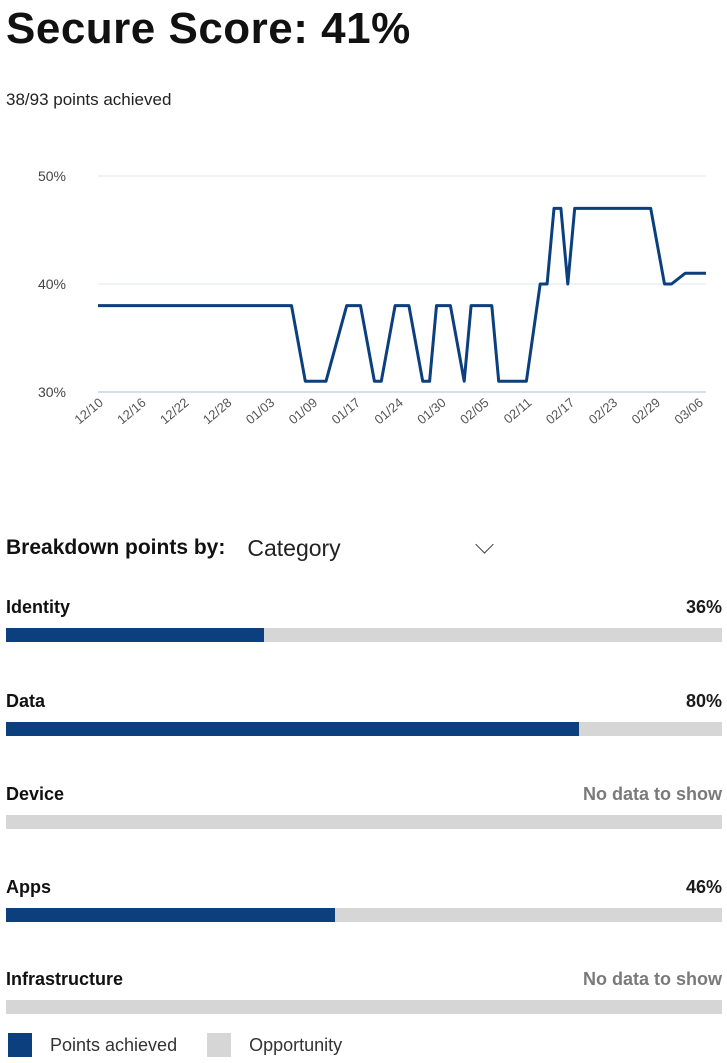 This screenshot has width=727, height=1063. Describe the element at coordinates (38, 606) in the screenshot. I see `category-name: Identity` at that location.